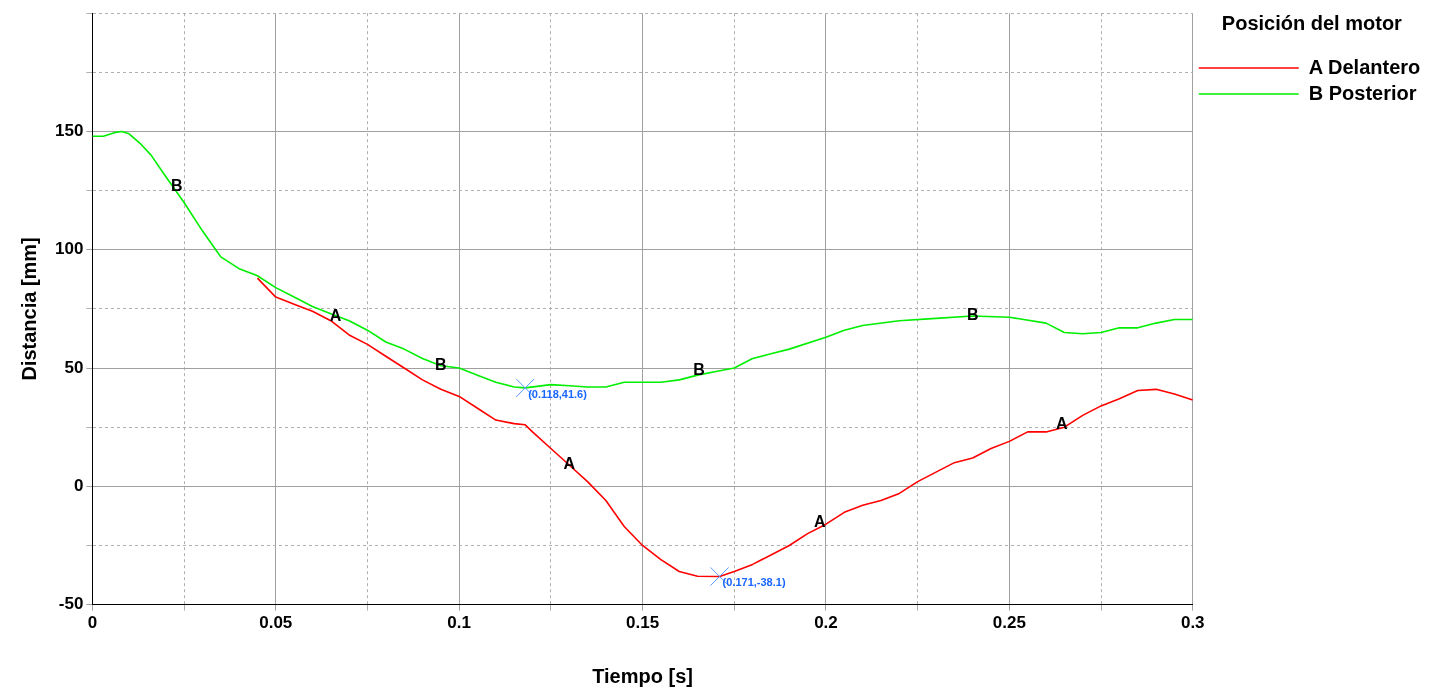 This screenshot has height=697, width=1431. I want to click on y-tick-label: 100, so click(69, 249).